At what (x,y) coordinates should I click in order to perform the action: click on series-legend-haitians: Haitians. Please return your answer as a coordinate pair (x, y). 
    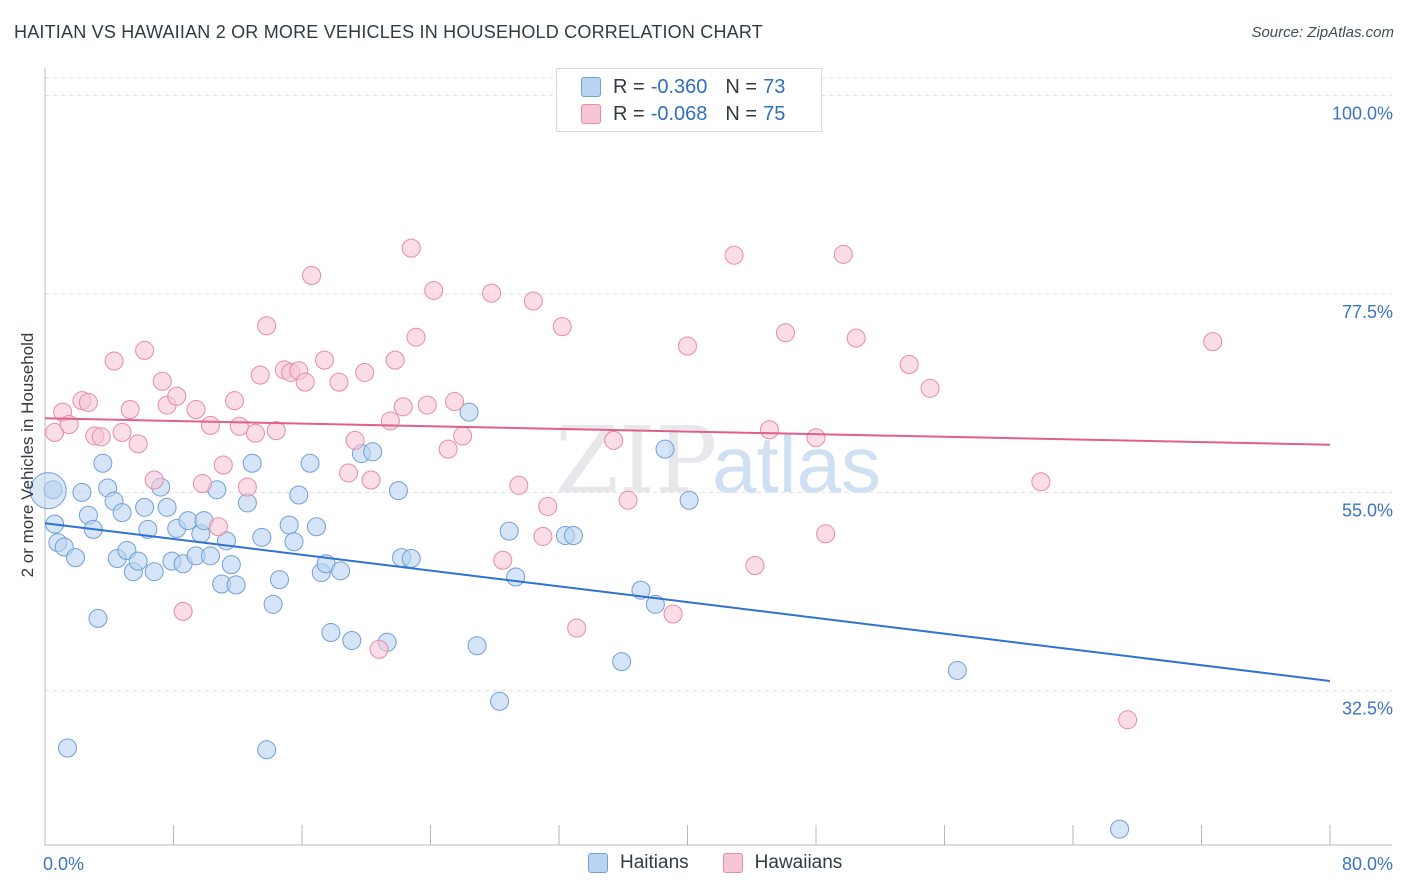
    Looking at the image, I should click on (638, 863).